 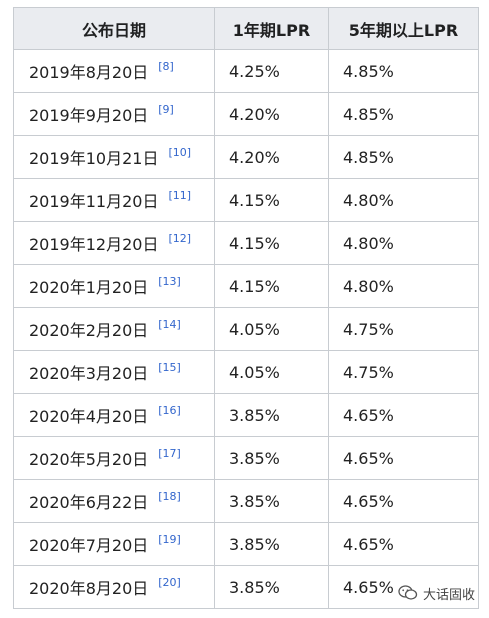 I want to click on table-row: 2019年9月20日 [9] 4.20% 4.85%, so click(x=246, y=114).